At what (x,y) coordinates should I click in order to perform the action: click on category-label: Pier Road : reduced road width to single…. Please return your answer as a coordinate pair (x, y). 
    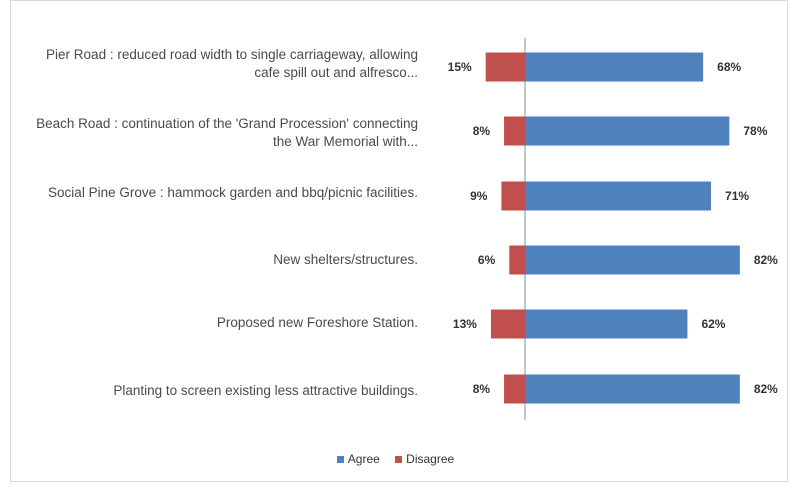
    Looking at the image, I should click on (232, 63).